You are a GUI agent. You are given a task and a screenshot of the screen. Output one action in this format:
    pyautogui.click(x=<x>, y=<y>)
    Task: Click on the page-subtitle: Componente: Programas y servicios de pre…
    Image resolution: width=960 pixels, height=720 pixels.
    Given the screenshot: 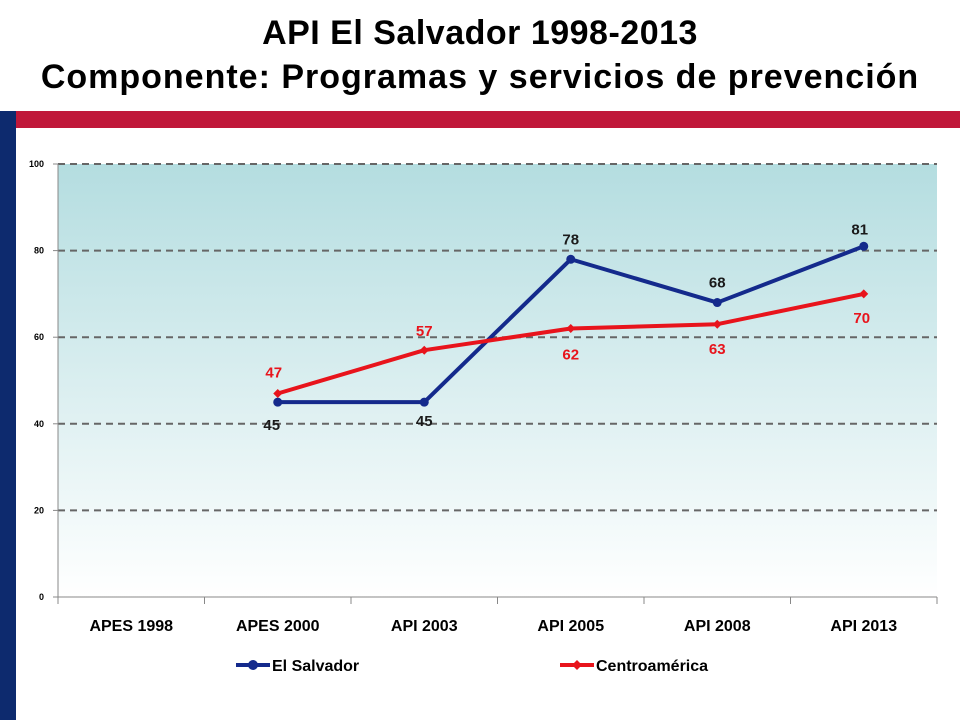 What is the action you would take?
    pyautogui.click(x=480, y=77)
    